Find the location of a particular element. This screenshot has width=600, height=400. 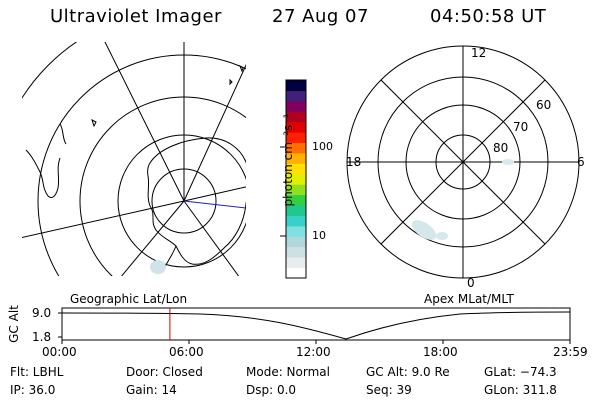

geo-map-label: Geographic Lat/Lon is located at coordinates (129, 299).